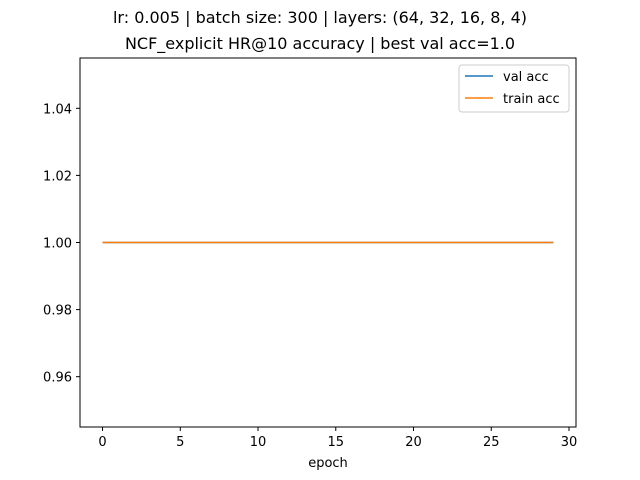 The height and width of the screenshot is (480, 640). I want to click on y-axis-ticks: 0.96 0.98 1.00 1.02 1.04, so click(61, 244).